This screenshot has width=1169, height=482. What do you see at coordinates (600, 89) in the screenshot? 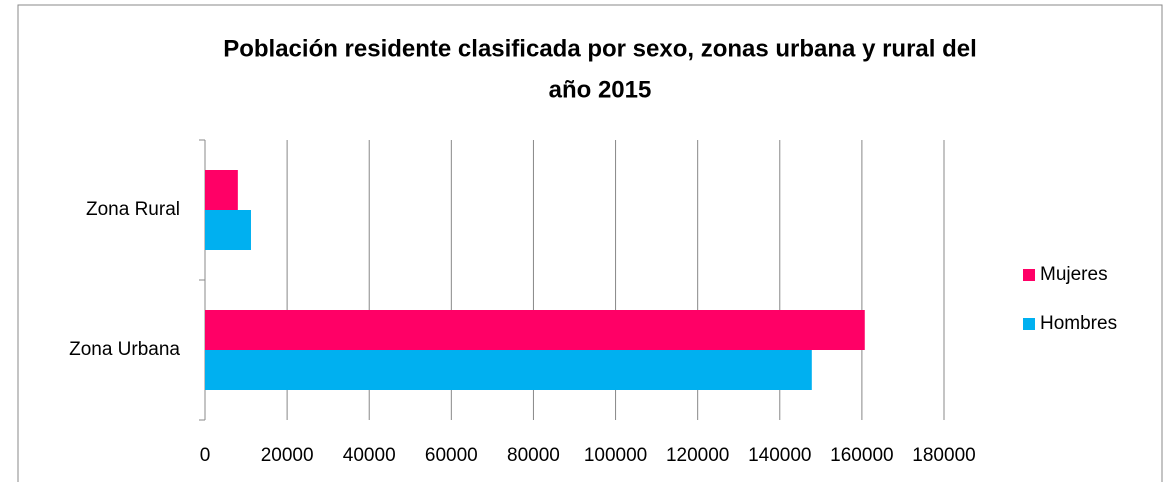
I see `chart-title: año 2015` at bounding box center [600, 89].